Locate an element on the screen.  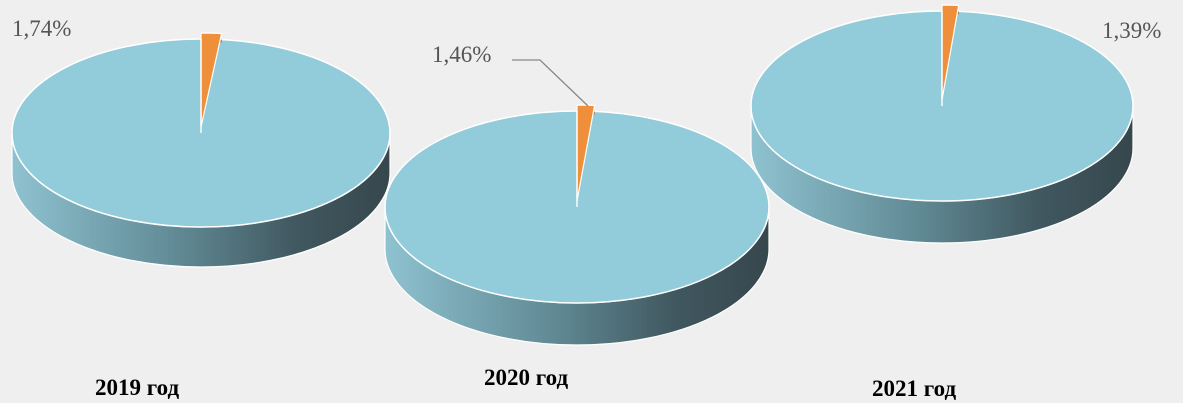
pie-title-2020: 2020 год is located at coordinates (526, 377).